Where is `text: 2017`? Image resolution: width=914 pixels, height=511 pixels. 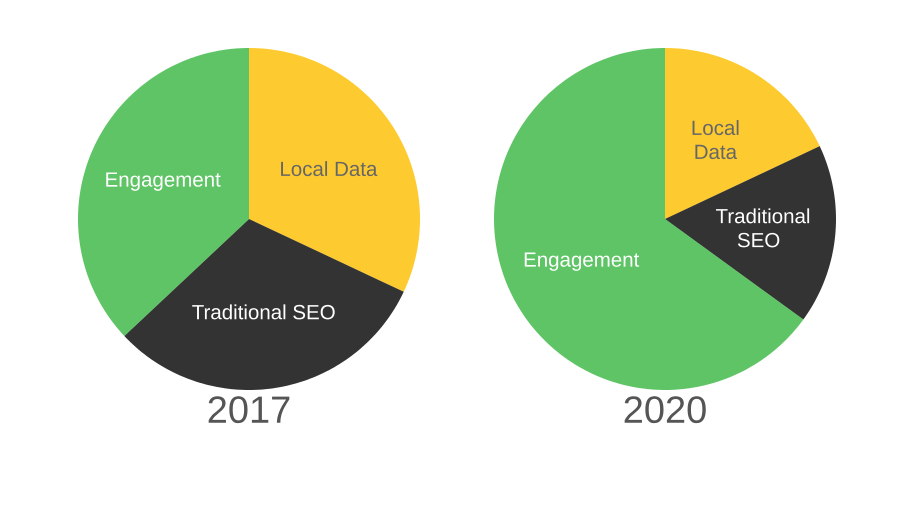 text: 2017 is located at coordinates (249, 410).